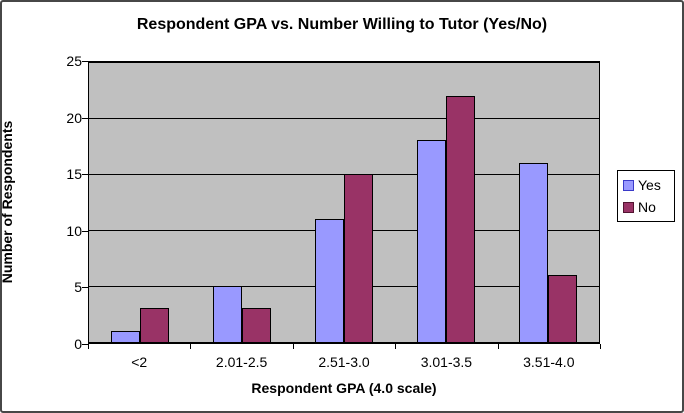 The height and width of the screenshot is (413, 684). I want to click on y-tick-label: 10, so click(74, 230).